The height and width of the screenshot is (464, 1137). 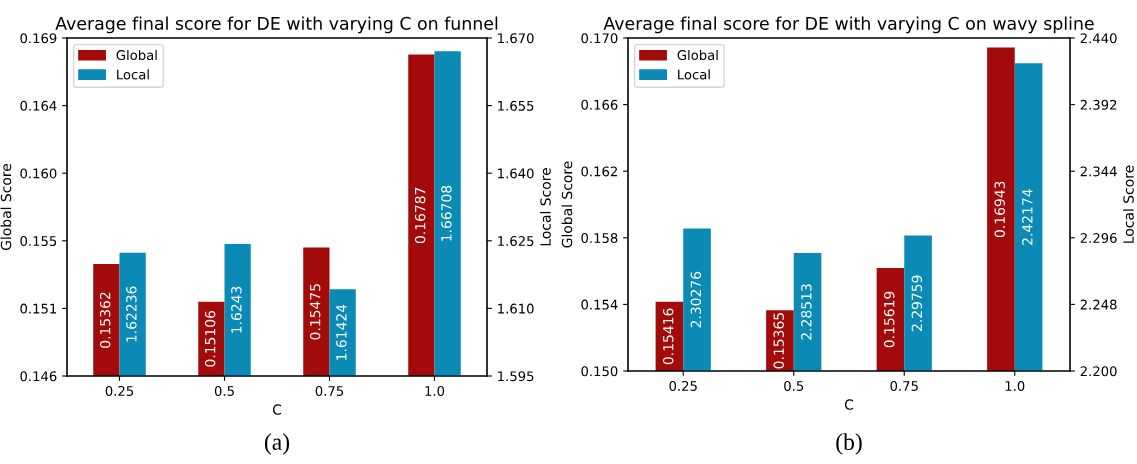 What do you see at coordinates (778, 341) in the screenshot?
I see `data-label: 0.15365` at bounding box center [778, 341].